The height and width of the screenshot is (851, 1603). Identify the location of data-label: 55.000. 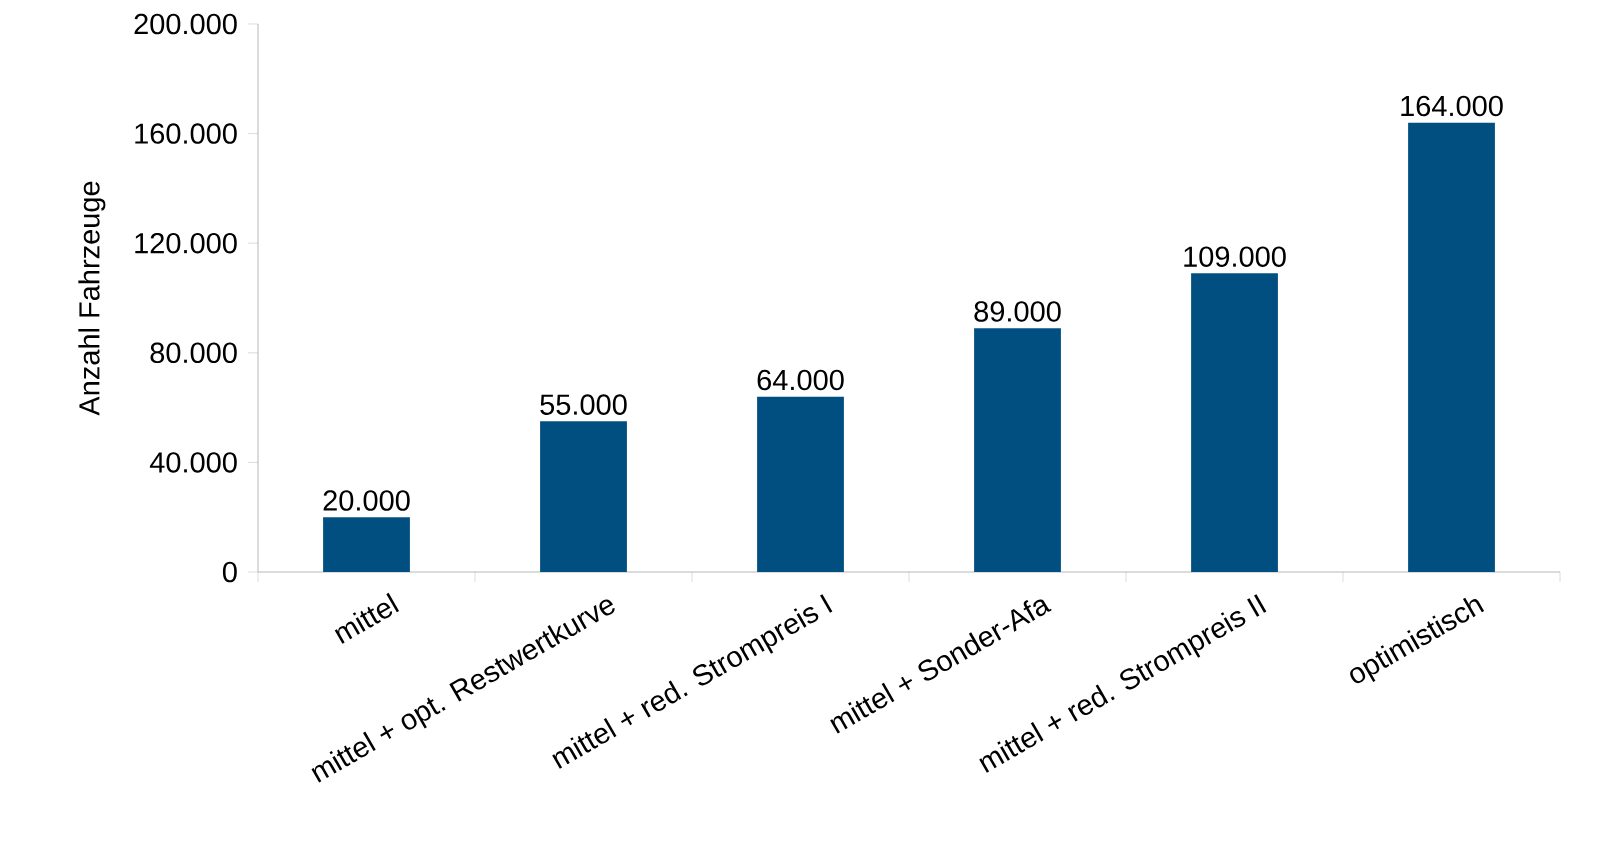
(583, 404).